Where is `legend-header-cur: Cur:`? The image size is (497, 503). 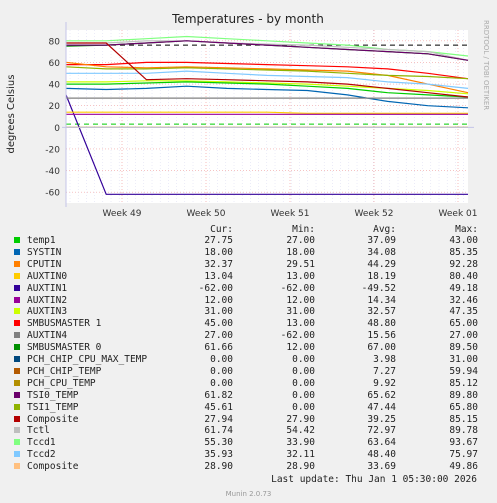
legend-header-cur: Cur: is located at coordinates (221, 229).